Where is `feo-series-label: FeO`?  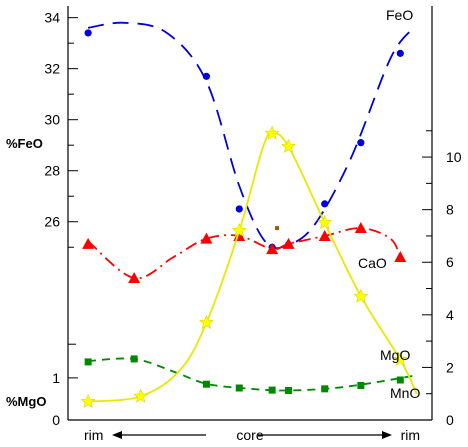
feo-series-label: FeO is located at coordinates (399, 15).